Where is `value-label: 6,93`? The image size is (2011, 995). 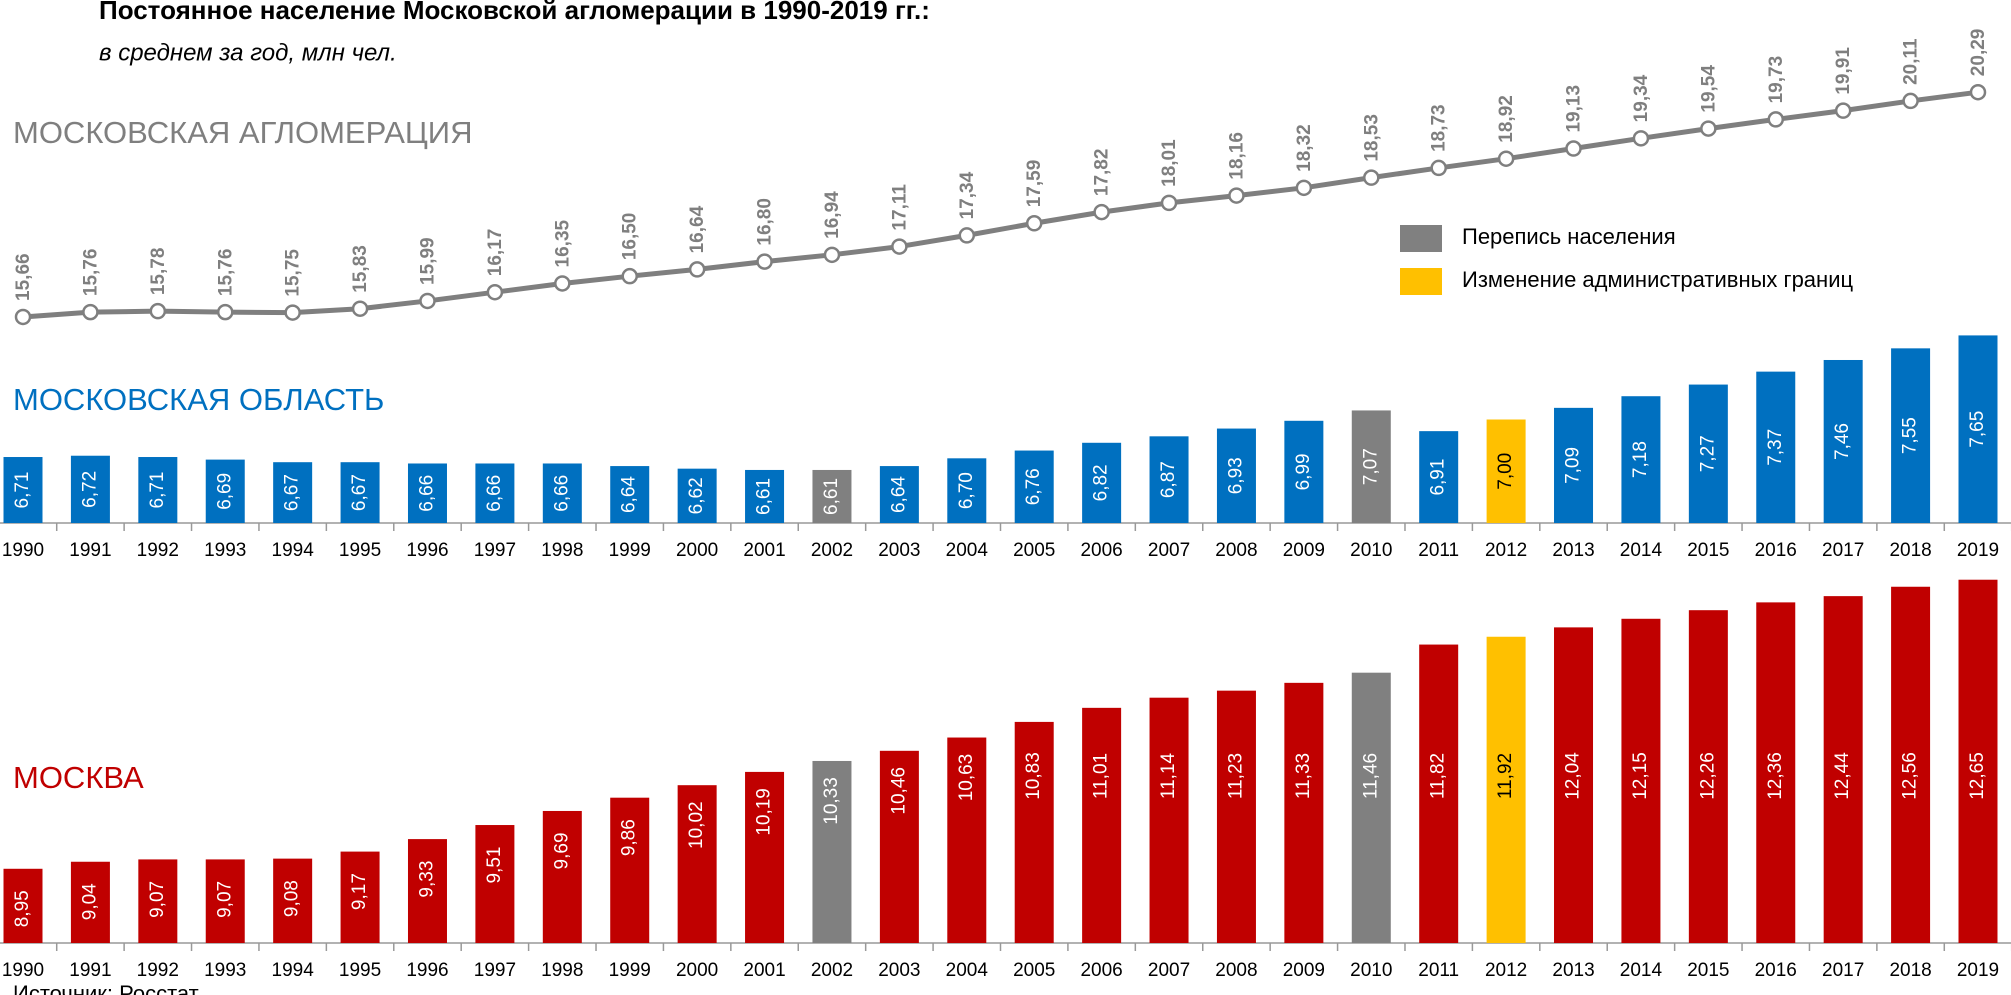
value-label: 6,93 is located at coordinates (1235, 475).